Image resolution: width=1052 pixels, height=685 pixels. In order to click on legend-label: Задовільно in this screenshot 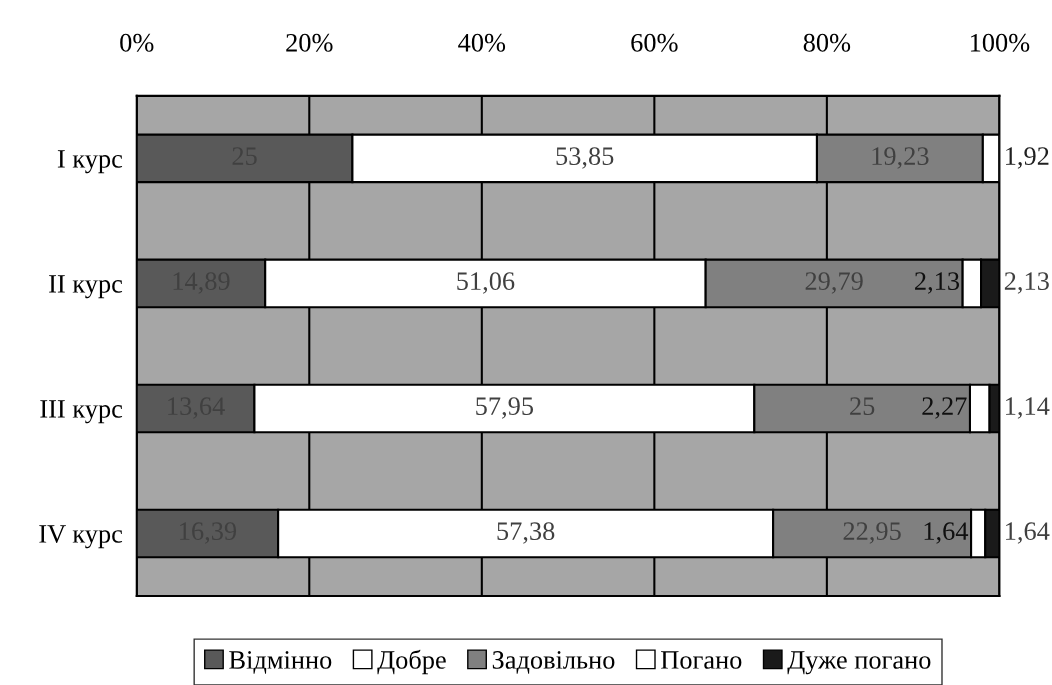, I will do `click(553, 662)`.